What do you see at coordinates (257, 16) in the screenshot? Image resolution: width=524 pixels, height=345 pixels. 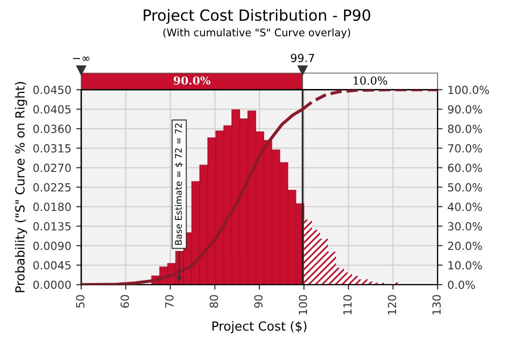 I see `chart-title: Project Cost Distribution - P90` at bounding box center [257, 16].